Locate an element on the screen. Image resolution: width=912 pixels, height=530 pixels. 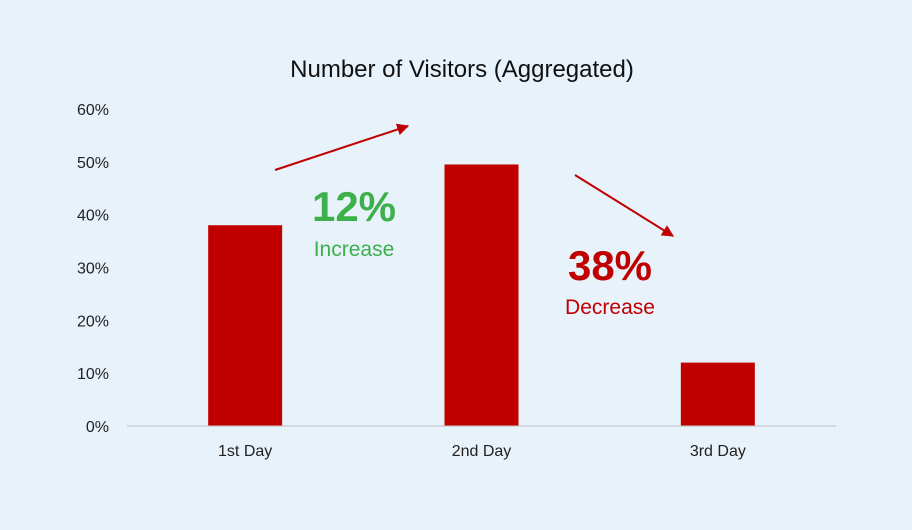
x-tick-label: 2nd Day is located at coordinates (482, 451).